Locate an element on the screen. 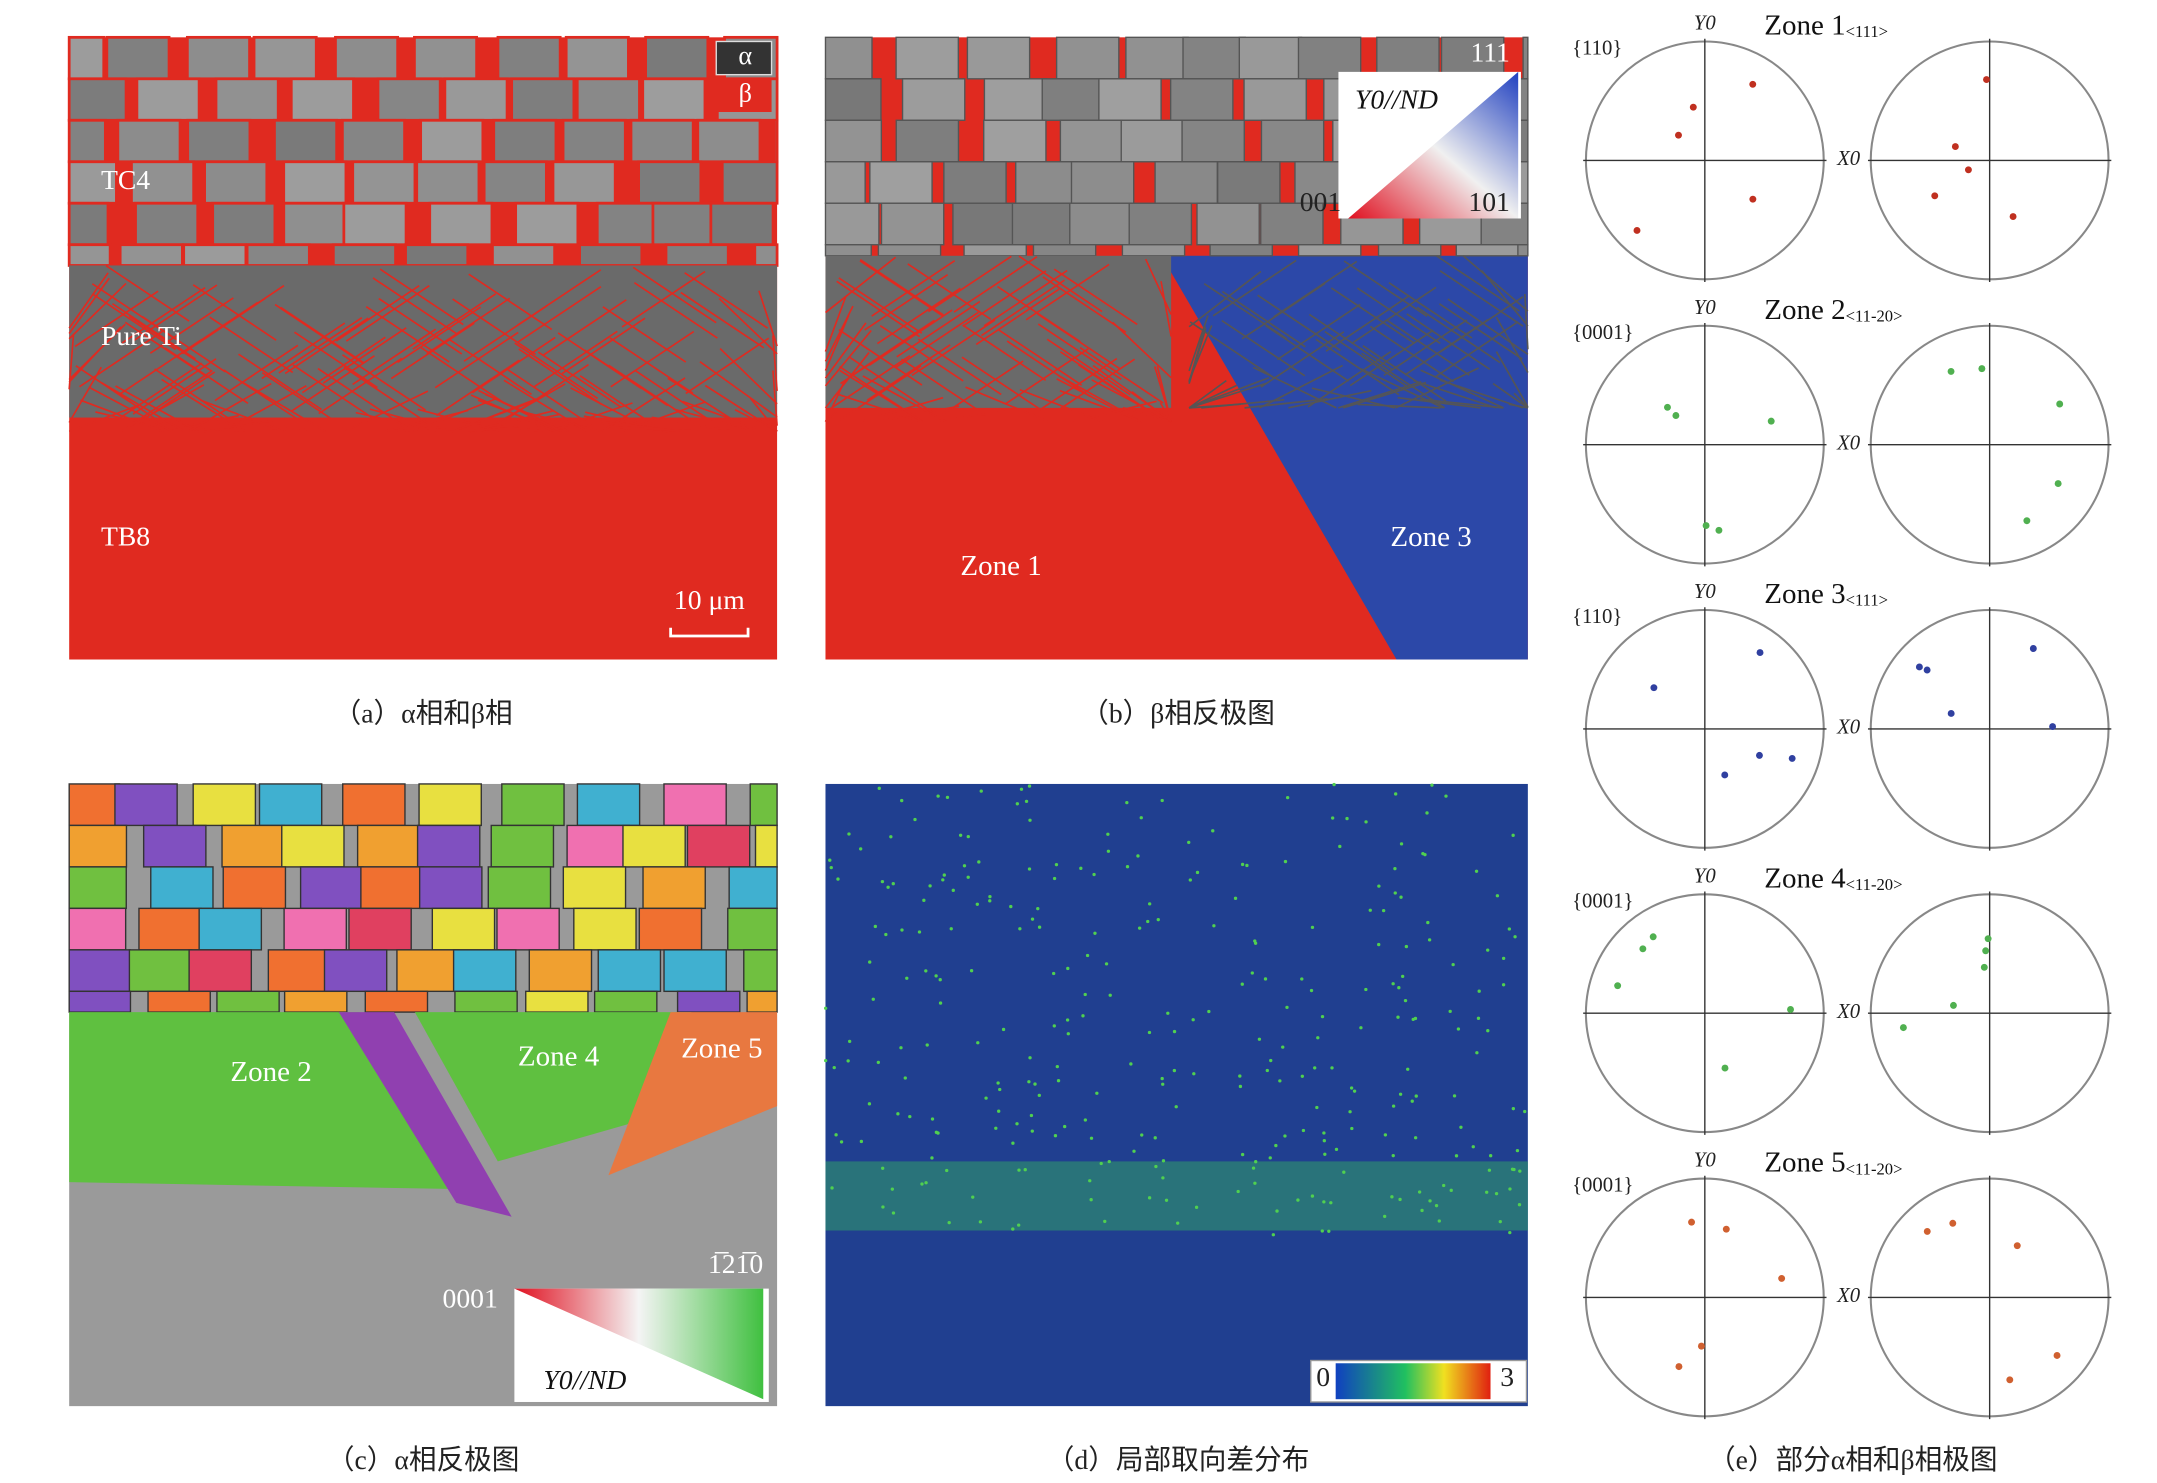  zone-name: Zone 3 is located at coordinates (1804, 594).